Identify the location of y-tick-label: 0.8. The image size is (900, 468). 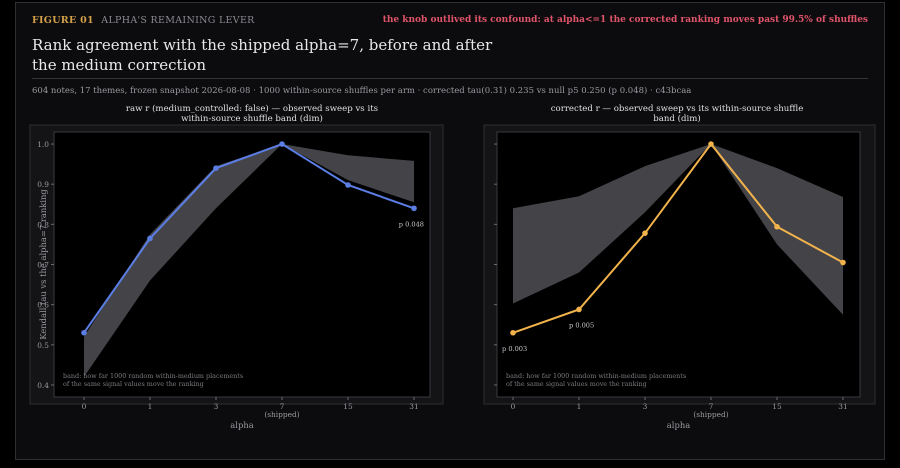
(43, 224).